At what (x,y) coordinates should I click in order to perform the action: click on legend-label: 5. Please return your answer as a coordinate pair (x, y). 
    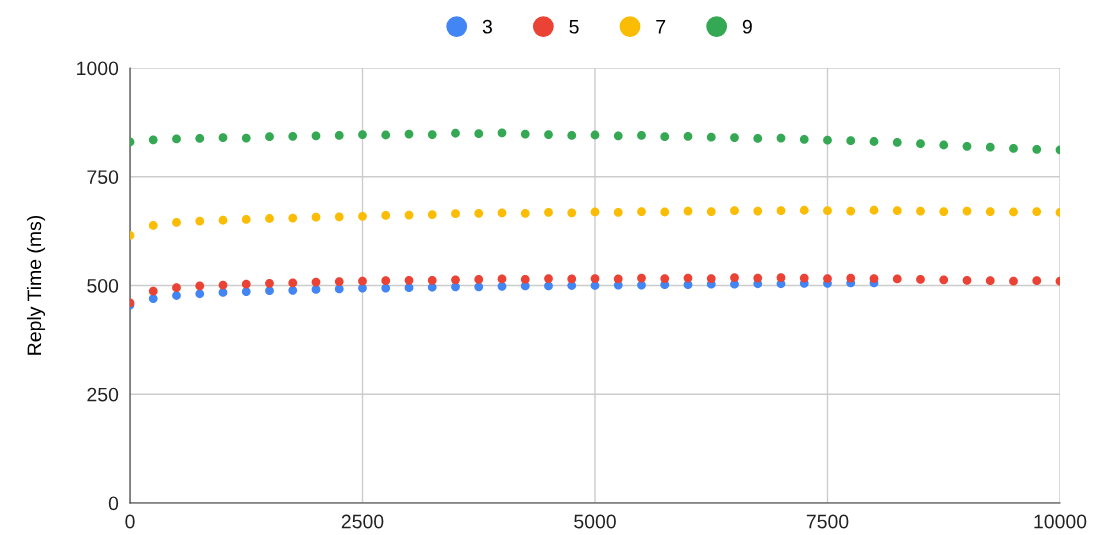
    Looking at the image, I should click on (574, 27).